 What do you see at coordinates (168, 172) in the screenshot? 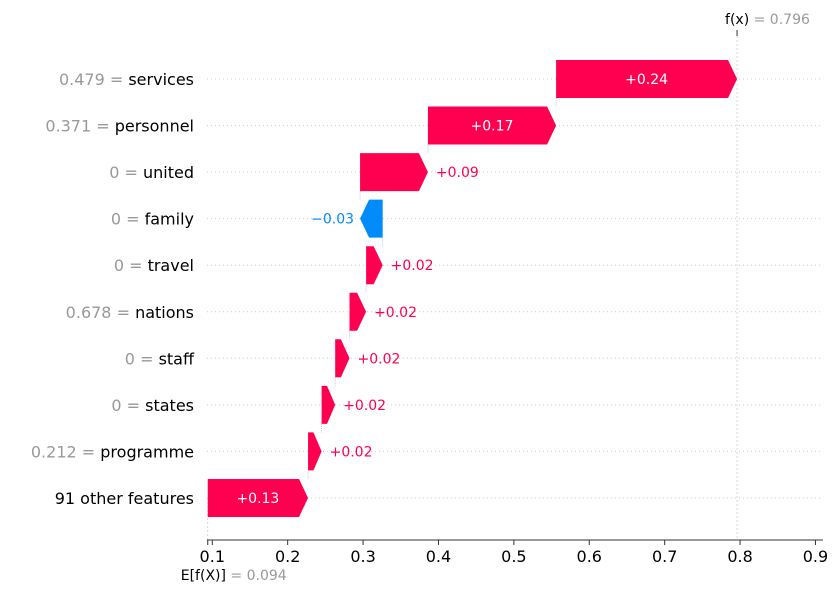
I see `feature-name: united` at bounding box center [168, 172].